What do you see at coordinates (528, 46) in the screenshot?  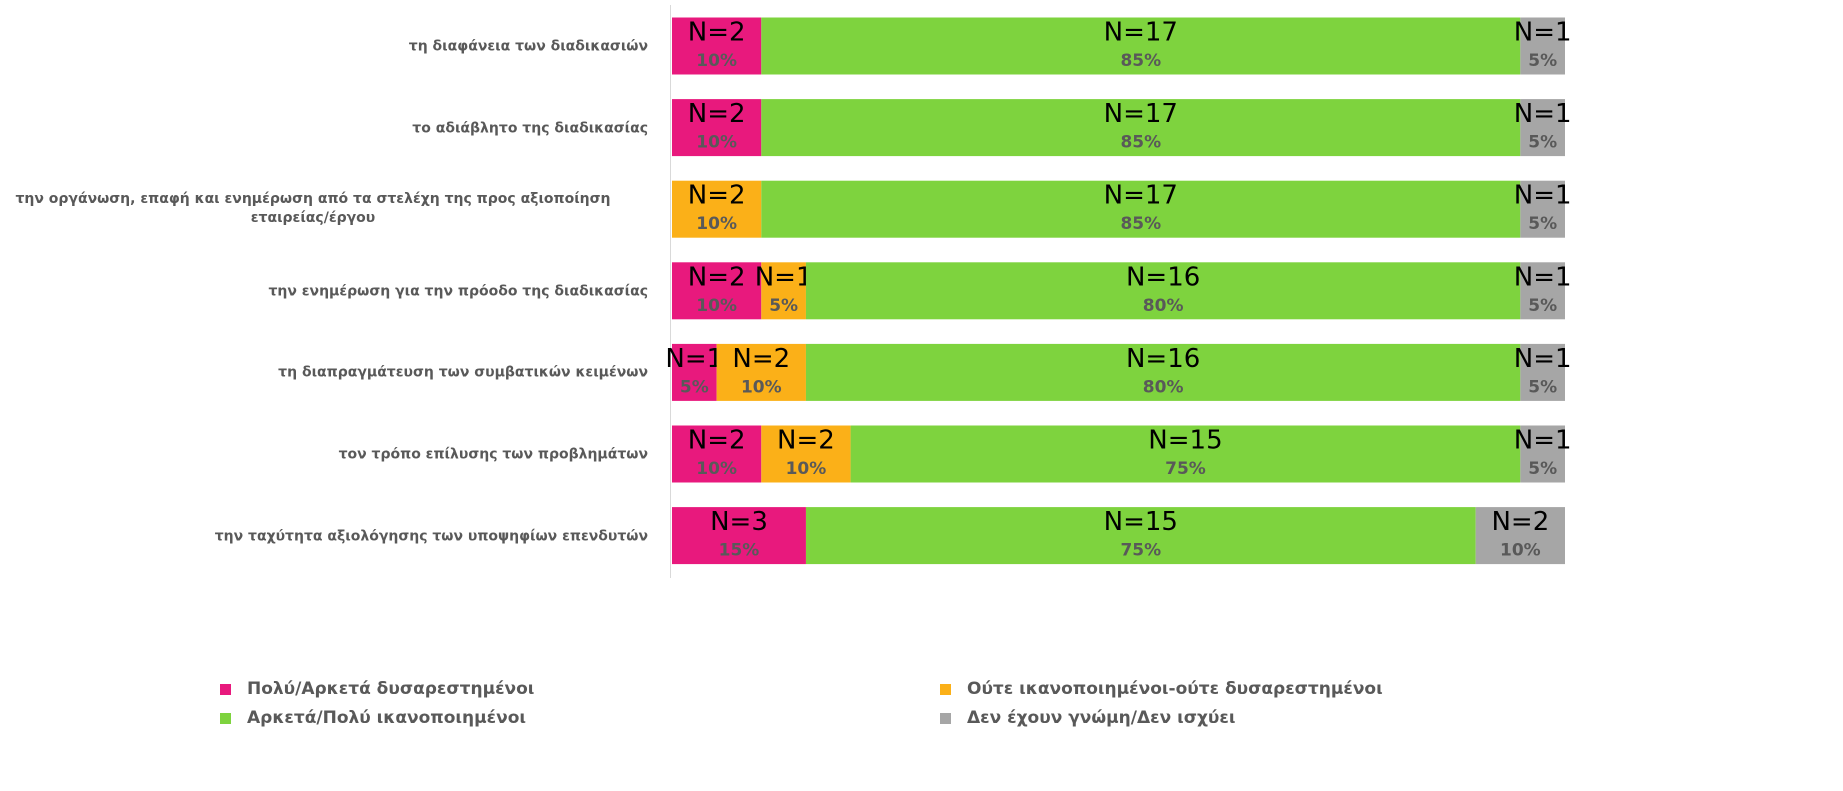 I see `category-label: τη διαφάνεια των διαδικασιών` at bounding box center [528, 46].